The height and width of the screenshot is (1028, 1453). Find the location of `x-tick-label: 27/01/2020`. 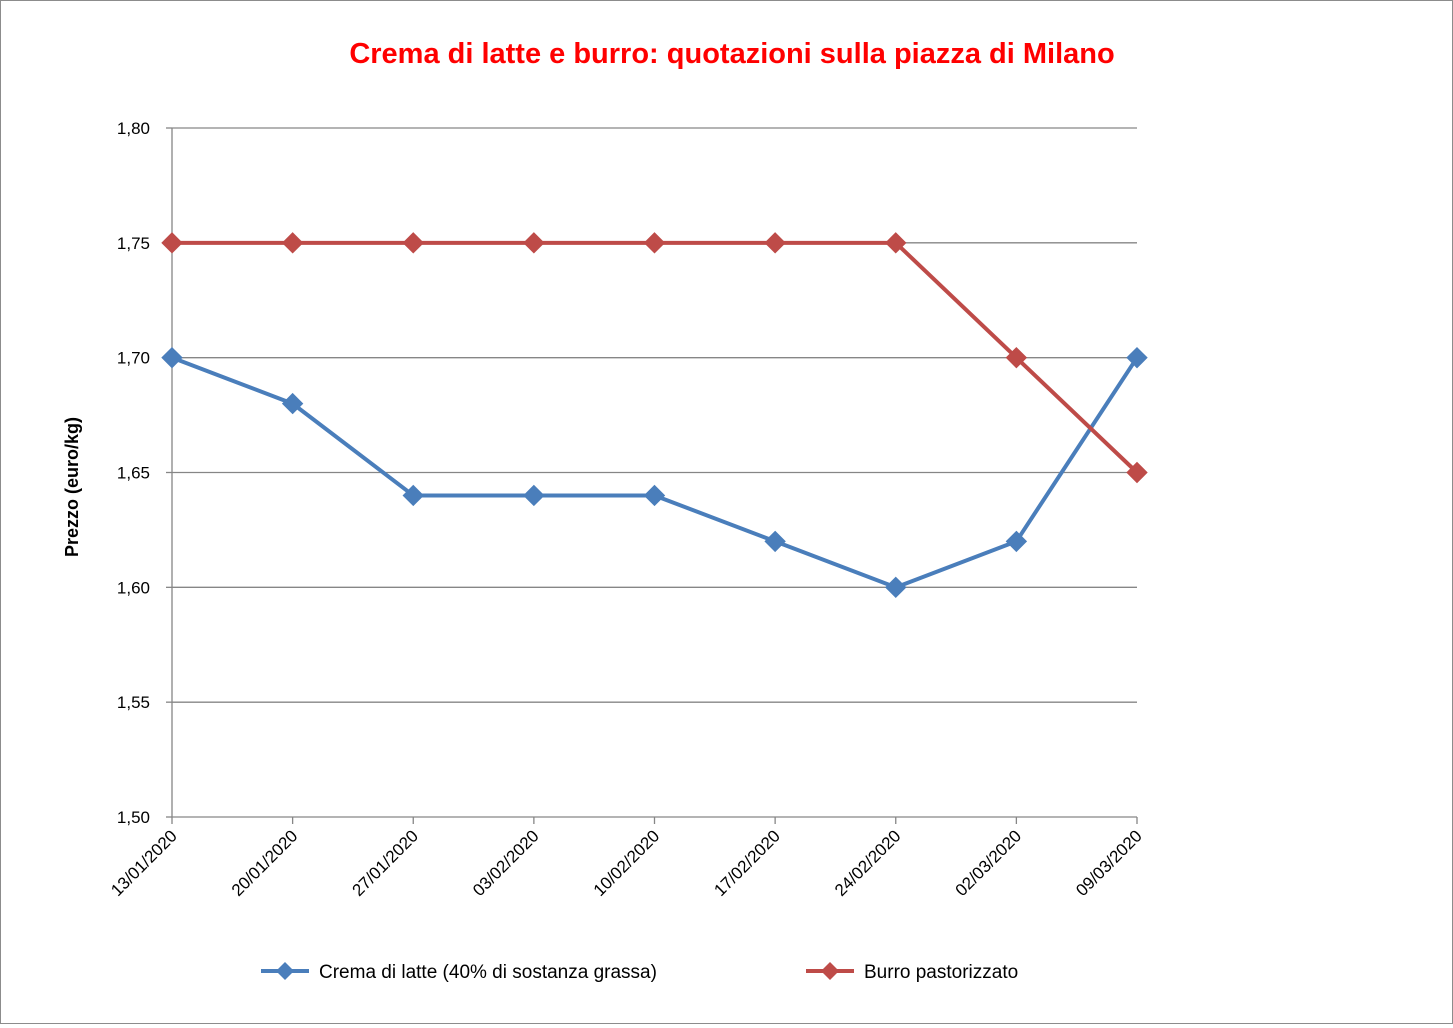

x-tick-label: 27/01/2020 is located at coordinates (385, 863).